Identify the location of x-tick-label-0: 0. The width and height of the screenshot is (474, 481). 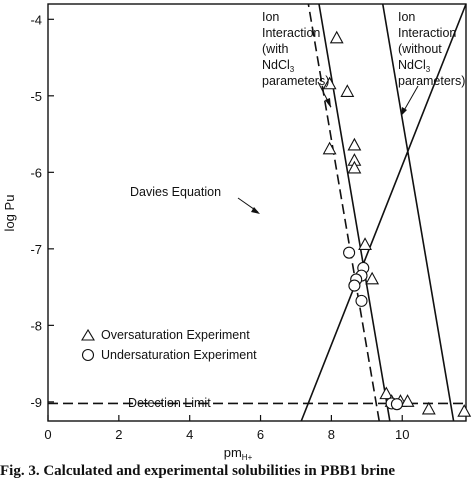
(47, 434).